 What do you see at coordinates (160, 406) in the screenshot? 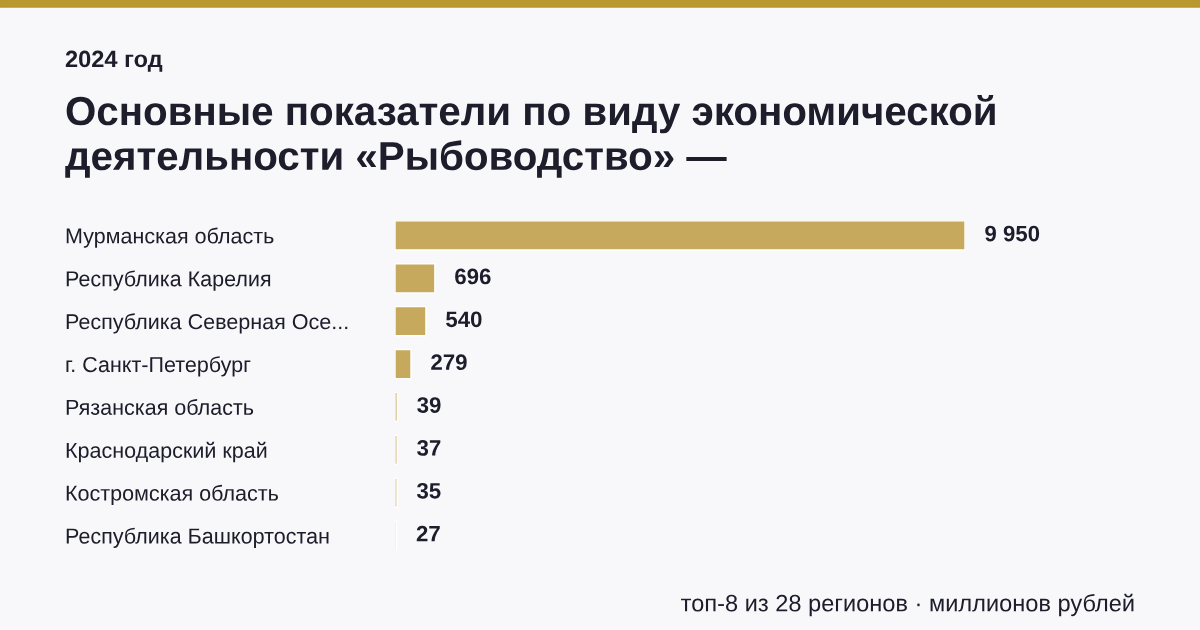
I see `y-tick-label: Рязанская область` at bounding box center [160, 406].